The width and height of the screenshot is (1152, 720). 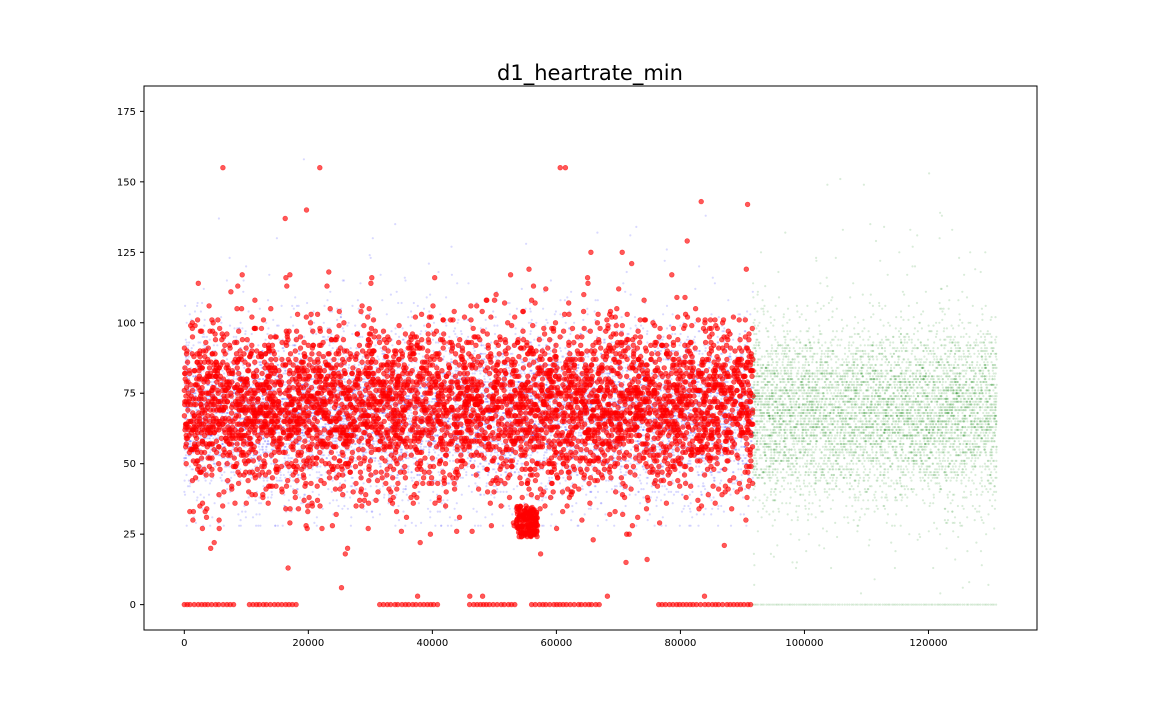 I want to click on chart-title: d1_heartrate_min, so click(x=590, y=73).